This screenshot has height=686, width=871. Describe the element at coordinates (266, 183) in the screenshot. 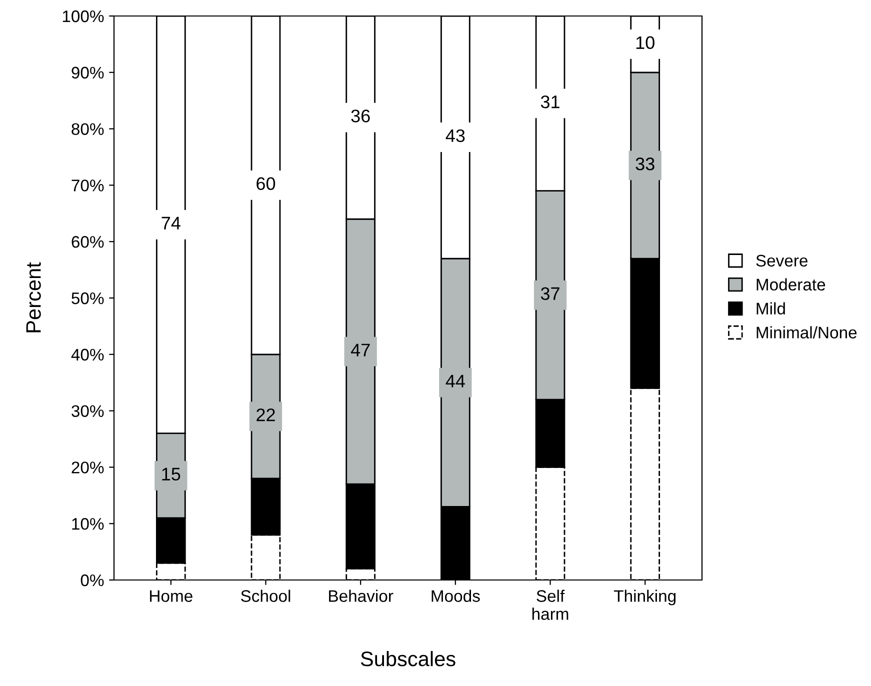

I see `data-label: 60` at that location.